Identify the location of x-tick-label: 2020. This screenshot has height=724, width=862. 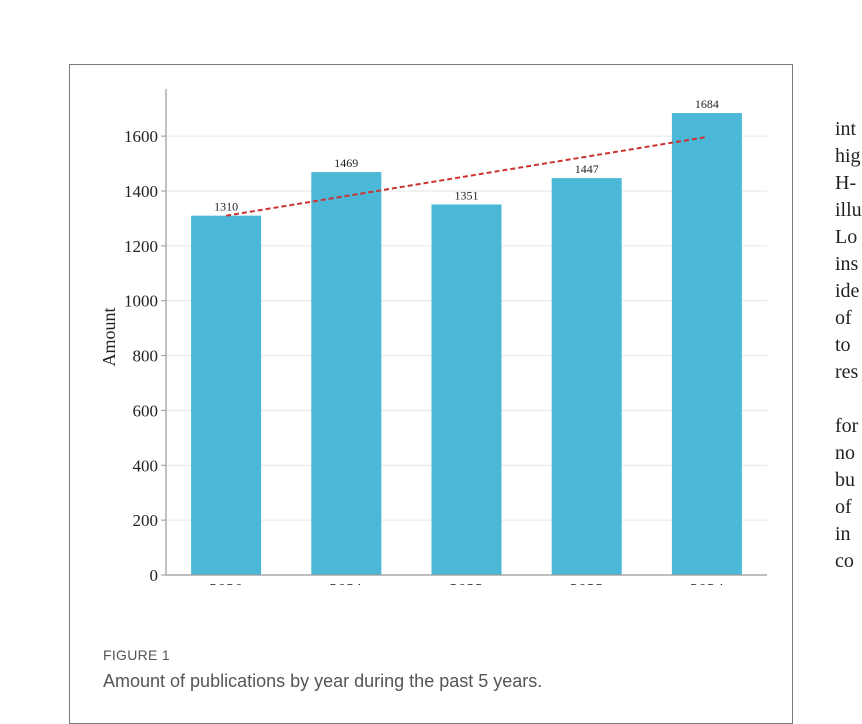
(226, 582).